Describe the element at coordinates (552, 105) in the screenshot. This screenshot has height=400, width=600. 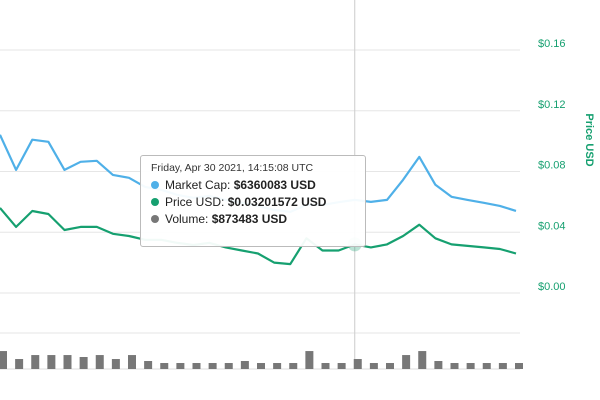
I see `y-tick-label: $0.12` at that location.